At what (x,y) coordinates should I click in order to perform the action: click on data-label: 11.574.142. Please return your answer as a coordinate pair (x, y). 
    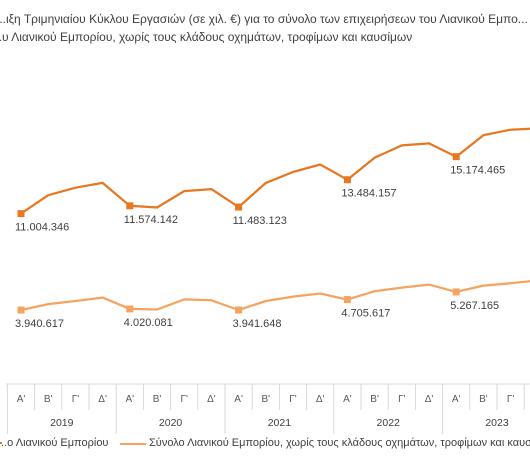
    Looking at the image, I should click on (151, 220).